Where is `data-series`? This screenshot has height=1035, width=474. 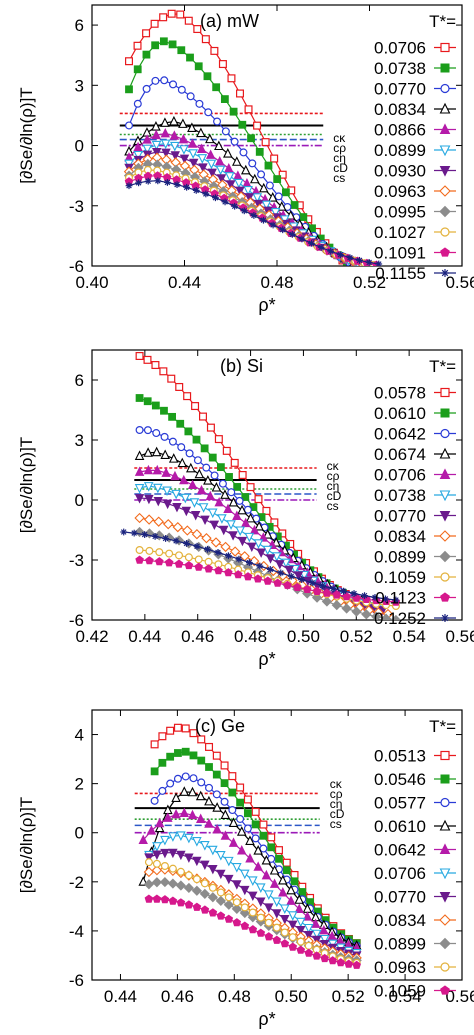 data-series is located at coordinates (250, 879).